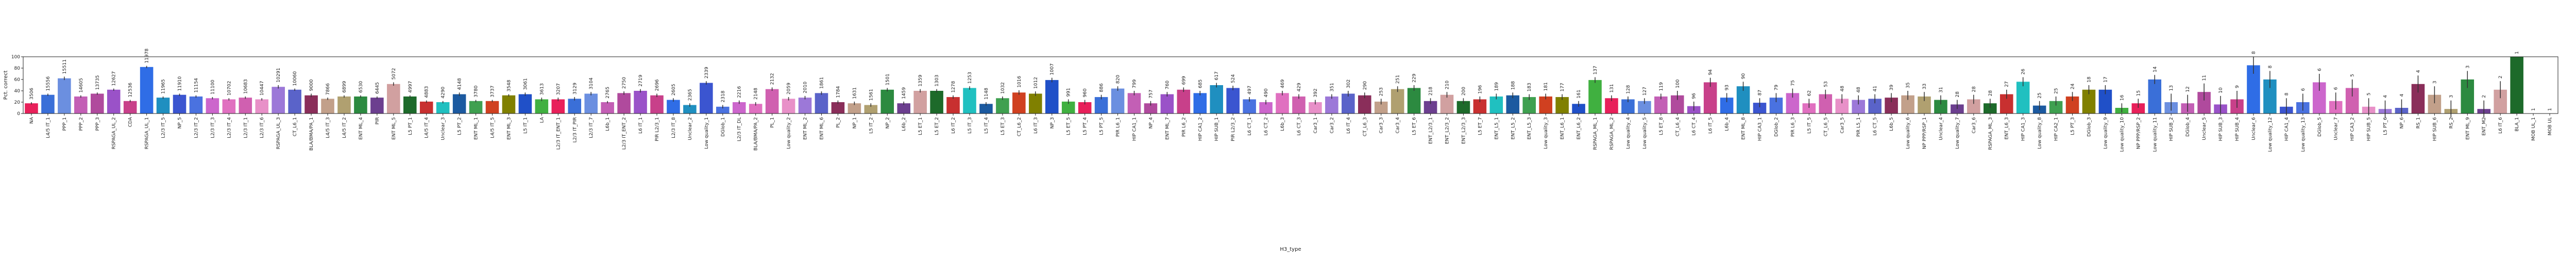 The width and height of the screenshot is (2576, 258). What do you see at coordinates (279, 75) in the screenshot?
I see `count-label: 10291` at bounding box center [279, 75].